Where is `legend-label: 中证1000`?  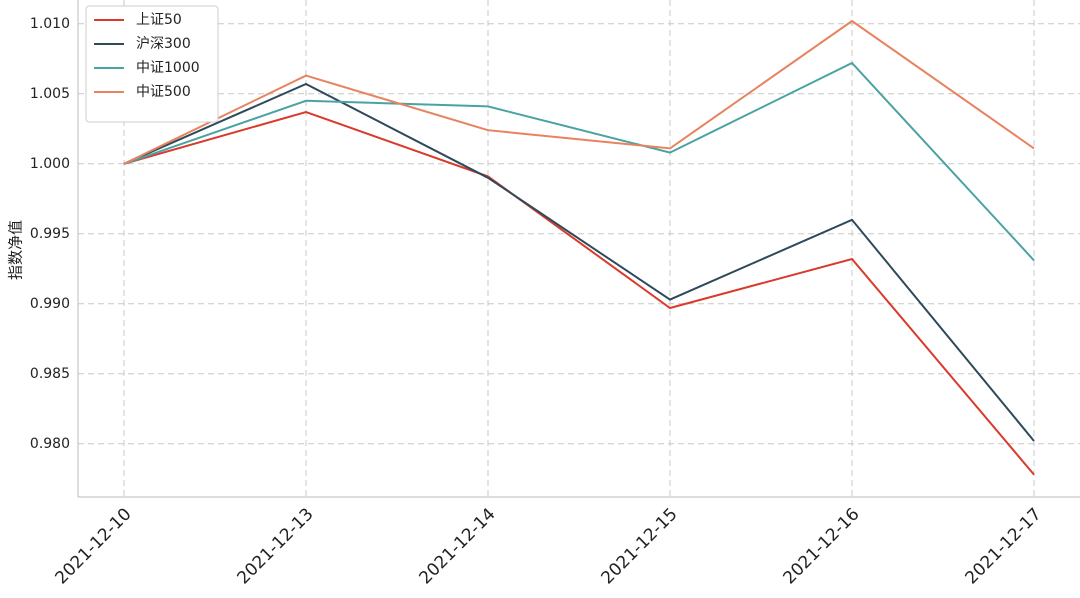
legend-label: 中证1000 is located at coordinates (168, 68).